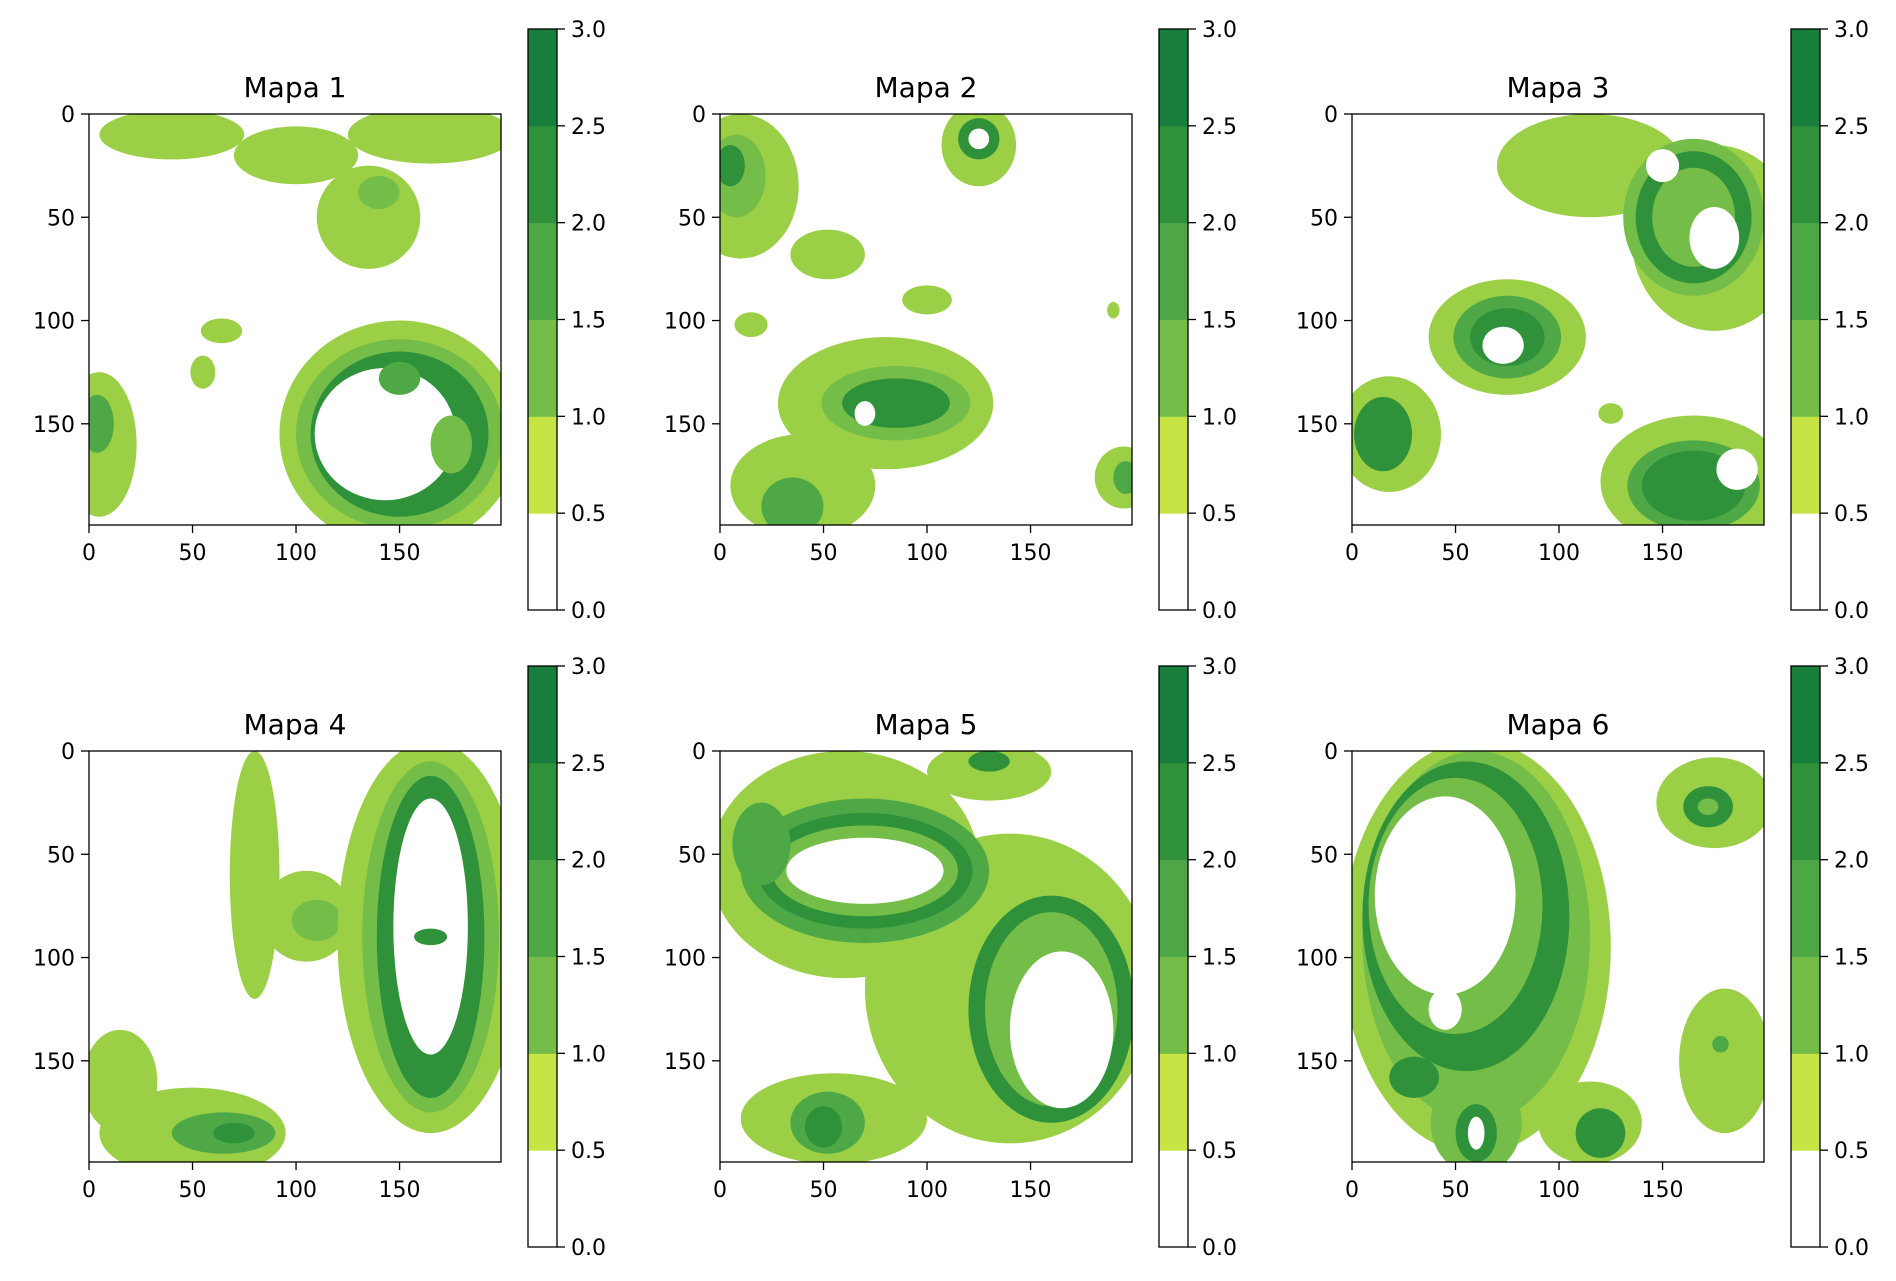 Image resolution: width=1896 pixels, height=1281 pixels. I want to click on subplot-title: Mapa 6, so click(1558, 724).